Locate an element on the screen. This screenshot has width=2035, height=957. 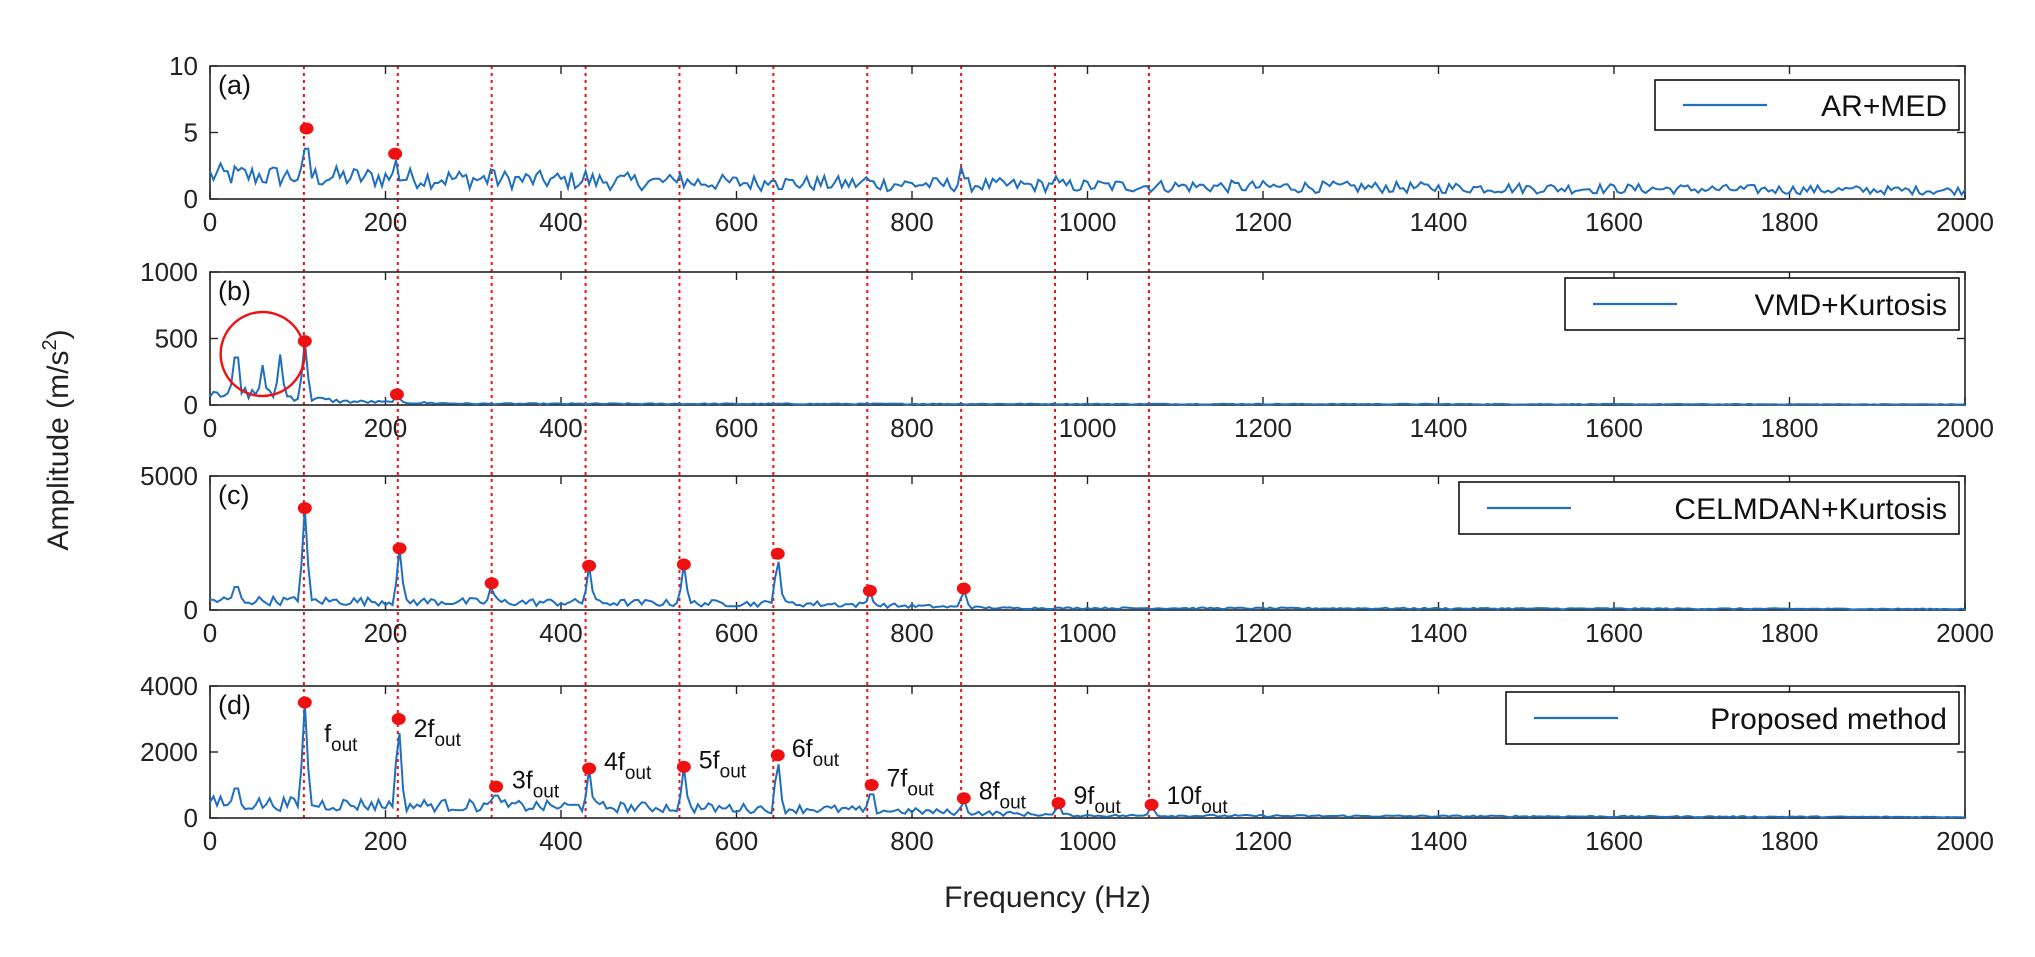
legend-label: VMD+Kurtosis is located at coordinates (1850, 305).